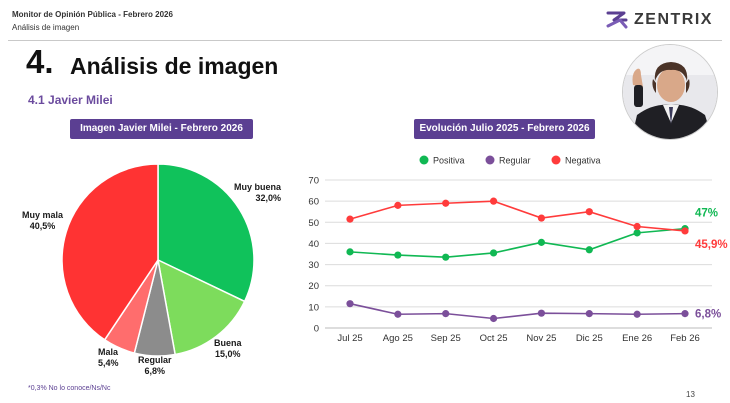  Describe the element at coordinates (313, 202) in the screenshot. I see `y-tick-label: 60` at that location.